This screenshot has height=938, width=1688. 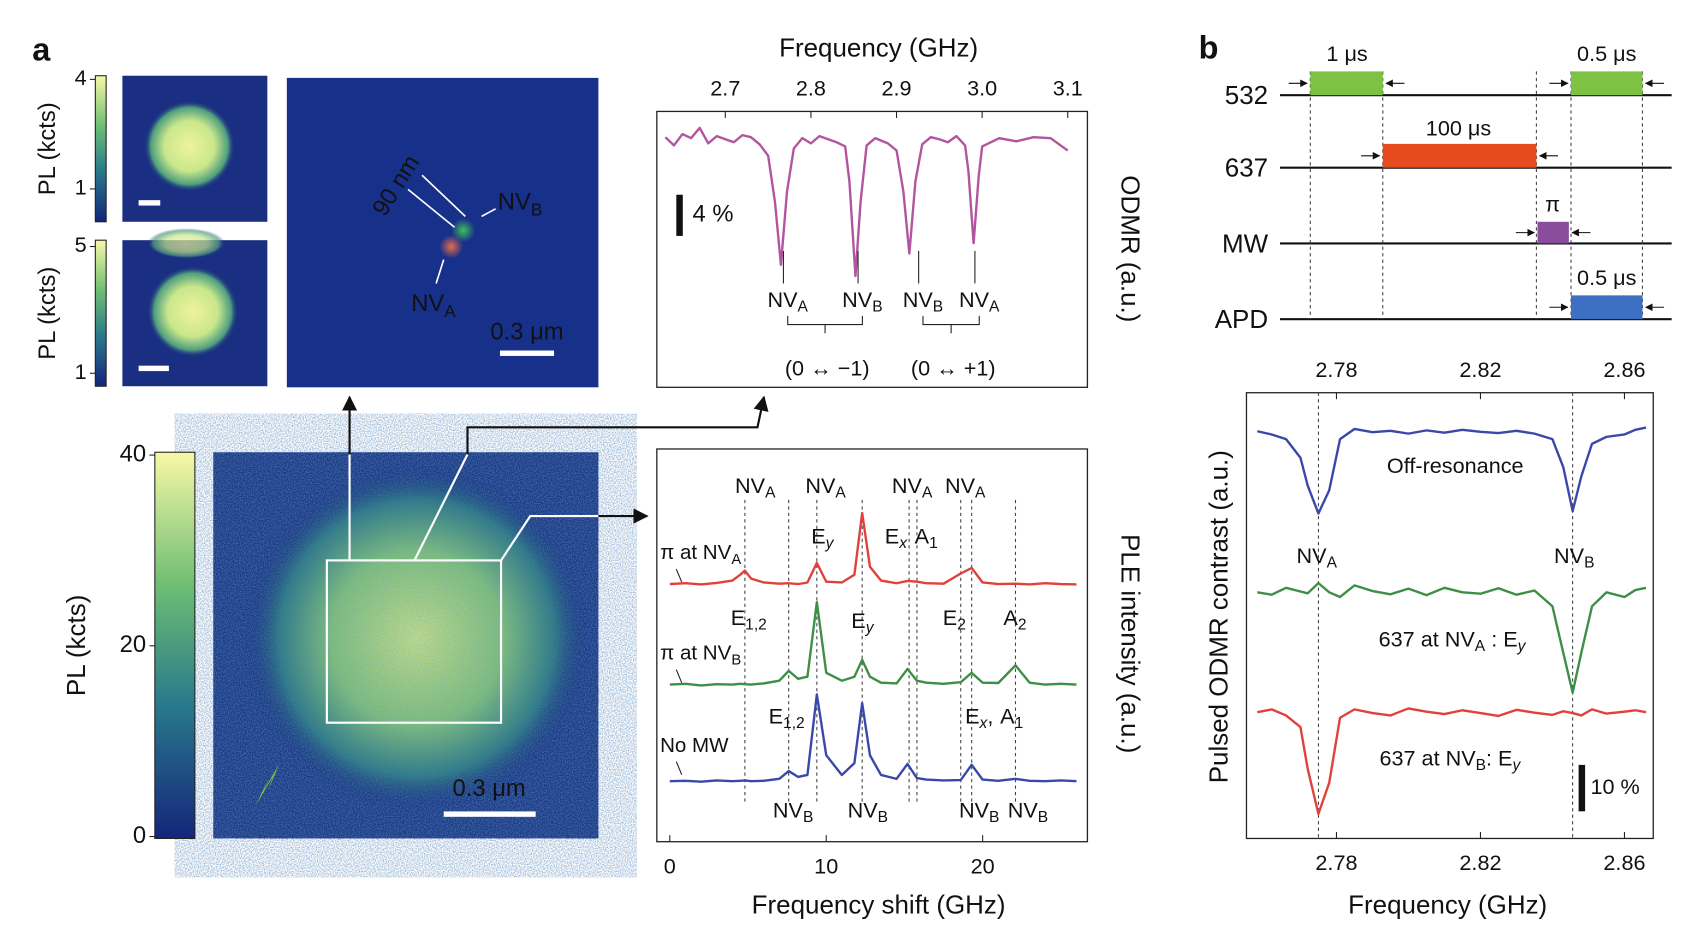 What do you see at coordinates (990, 715) in the screenshot?
I see `text-part: ,` at bounding box center [990, 715].